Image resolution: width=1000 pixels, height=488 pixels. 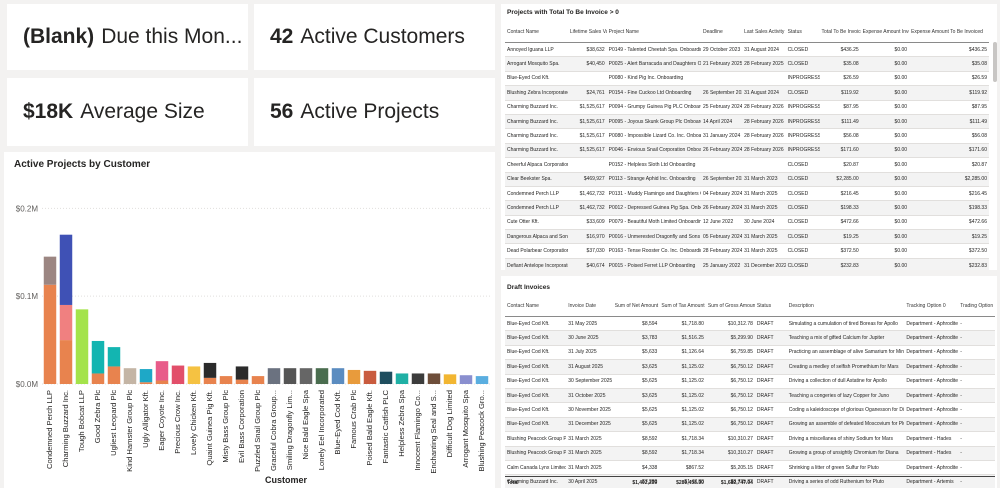 What do you see at coordinates (730, 381) in the screenshot?
I see `table-cell: $6,750.12` at bounding box center [730, 381].